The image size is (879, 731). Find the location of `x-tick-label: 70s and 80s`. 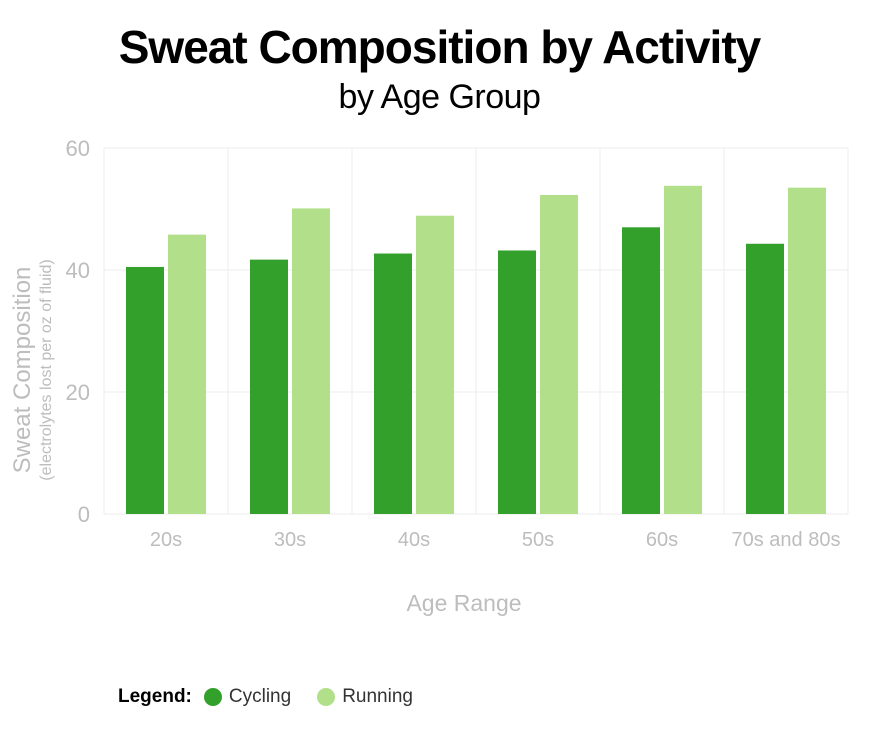

x-tick-label: 70s and 80s is located at coordinates (786, 540).